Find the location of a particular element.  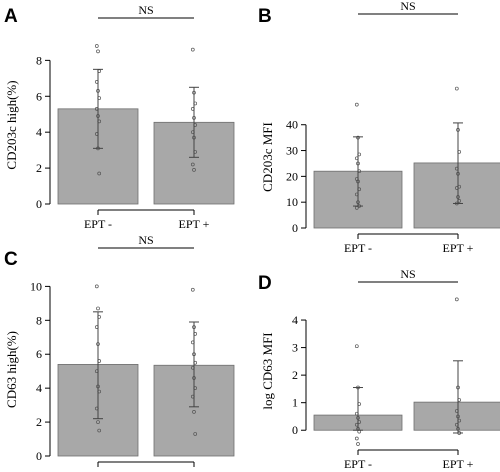

y-tick-label: 3 is located at coordinates (295, 348).